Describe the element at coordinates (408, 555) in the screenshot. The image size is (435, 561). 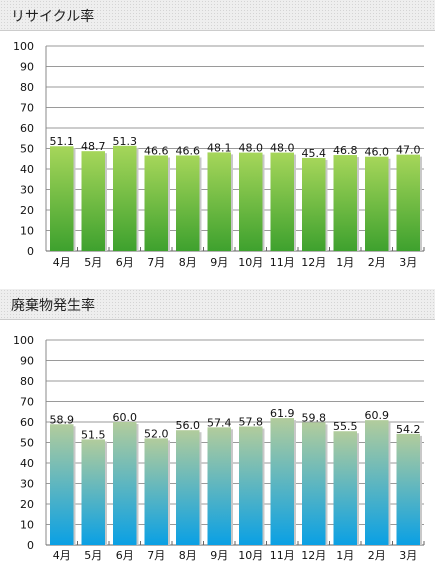
I see `waste-category-label: 3月` at that location.